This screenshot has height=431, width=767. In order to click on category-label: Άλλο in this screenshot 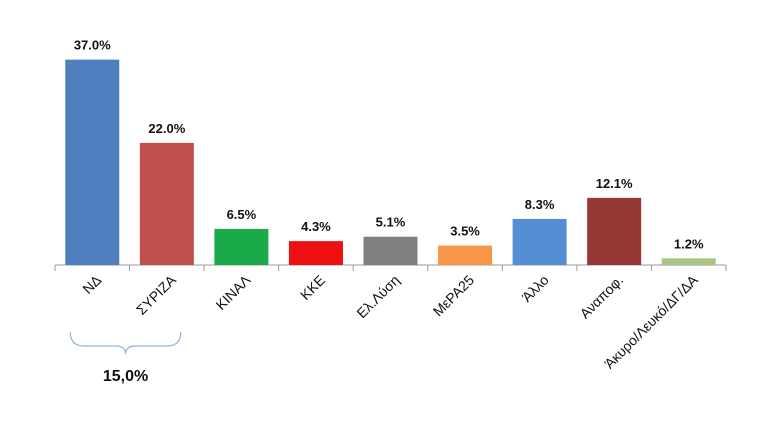, I will do `click(535, 288)`.